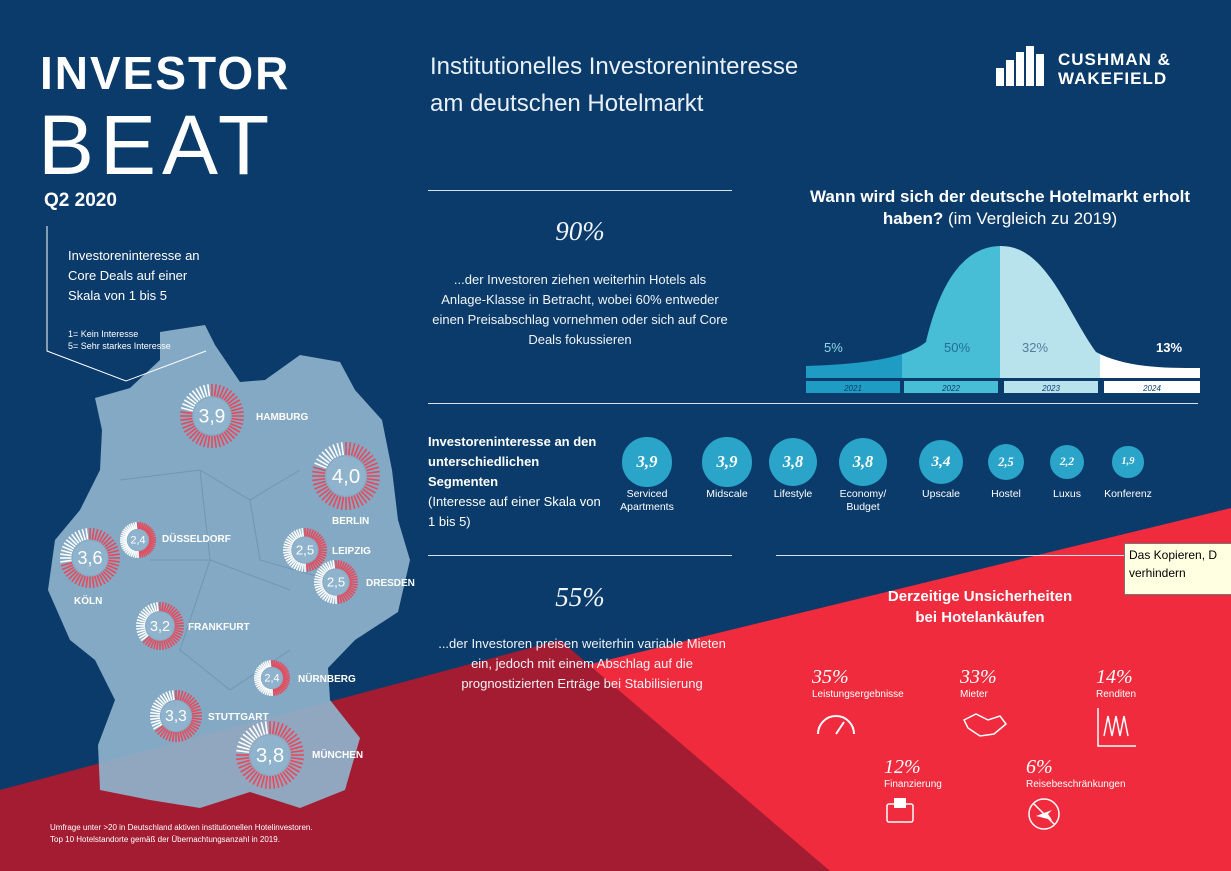 Image resolution: width=1231 pixels, height=871 pixels. I want to click on city-value: 3,8, so click(270, 756).